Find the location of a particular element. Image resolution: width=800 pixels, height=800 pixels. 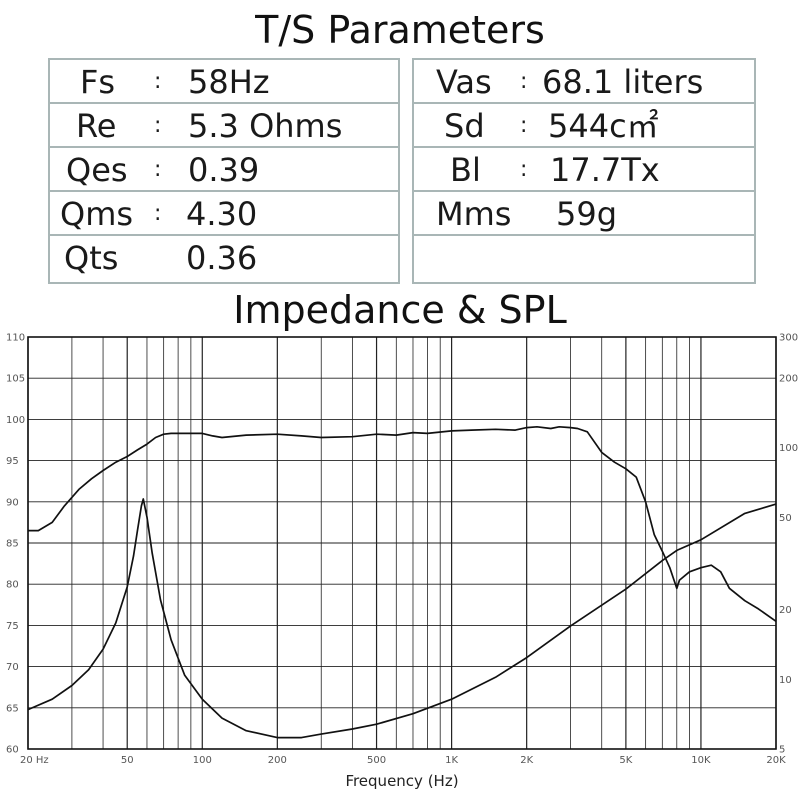

x-axis-title: Frequency (Hz) is located at coordinates (401, 781).